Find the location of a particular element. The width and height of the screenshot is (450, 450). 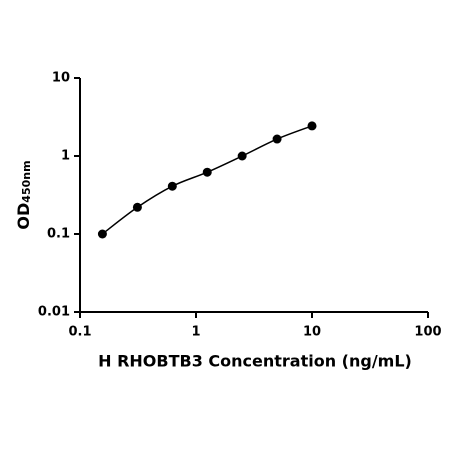

y-tick-label: 0.01 is located at coordinates (54, 312).